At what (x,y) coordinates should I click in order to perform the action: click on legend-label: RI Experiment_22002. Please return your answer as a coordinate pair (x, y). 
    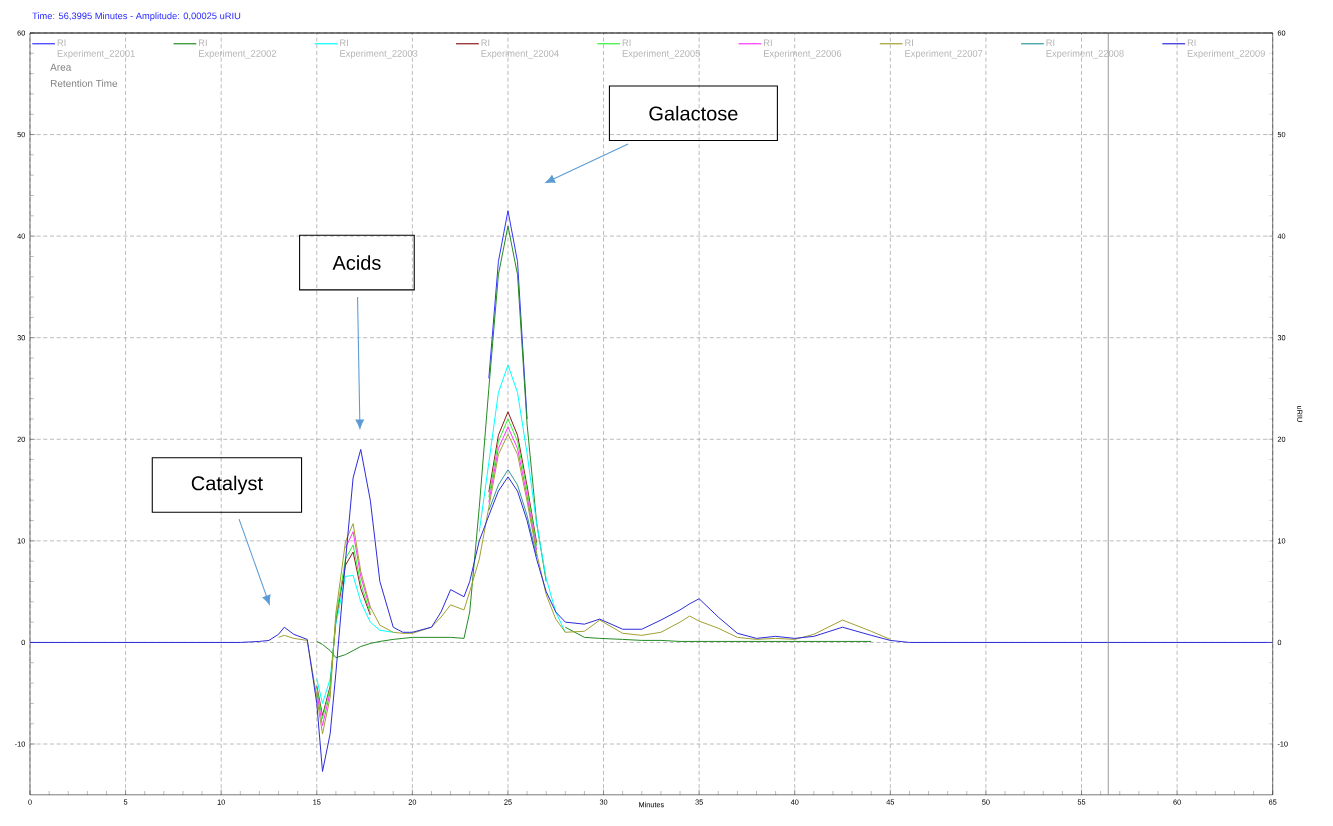
    Looking at the image, I should click on (237, 49).